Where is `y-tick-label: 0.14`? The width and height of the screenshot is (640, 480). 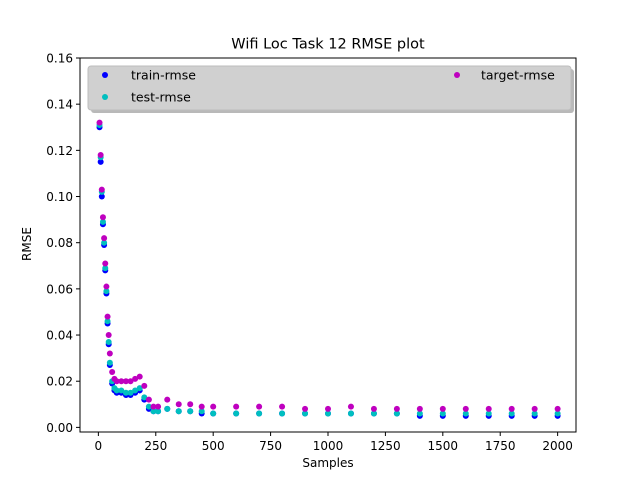 y-tick-label: 0.14 is located at coordinates (59, 105).